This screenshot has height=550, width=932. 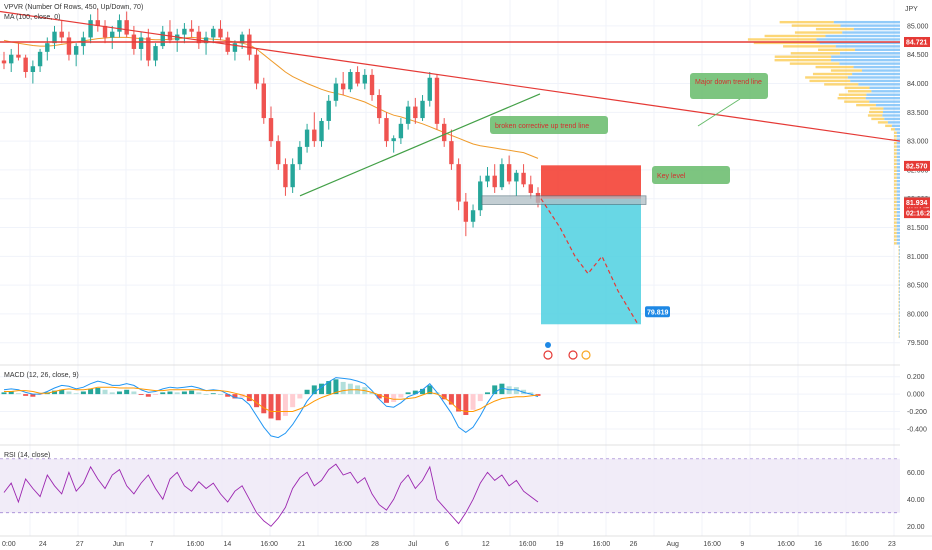 I want to click on volume-profile, so click(x=823, y=179).